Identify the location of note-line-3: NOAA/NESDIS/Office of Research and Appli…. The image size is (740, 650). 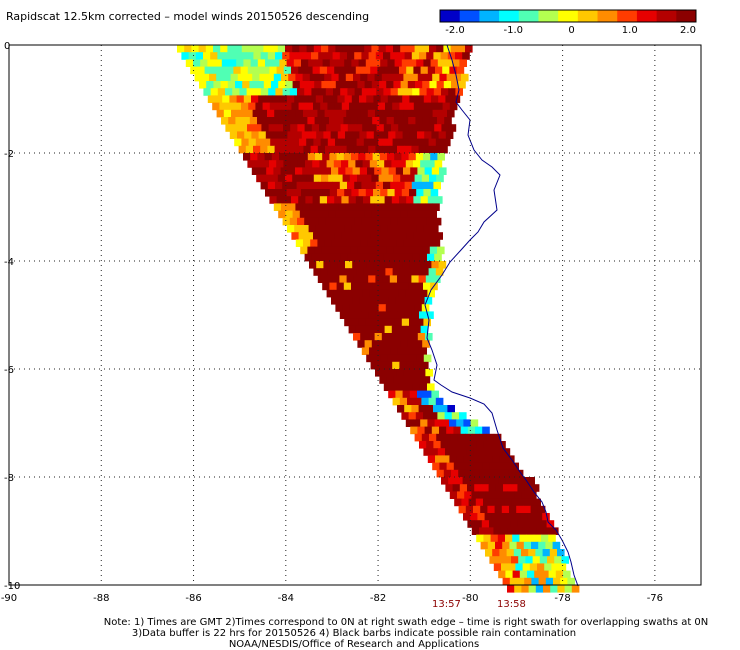
(354, 644).